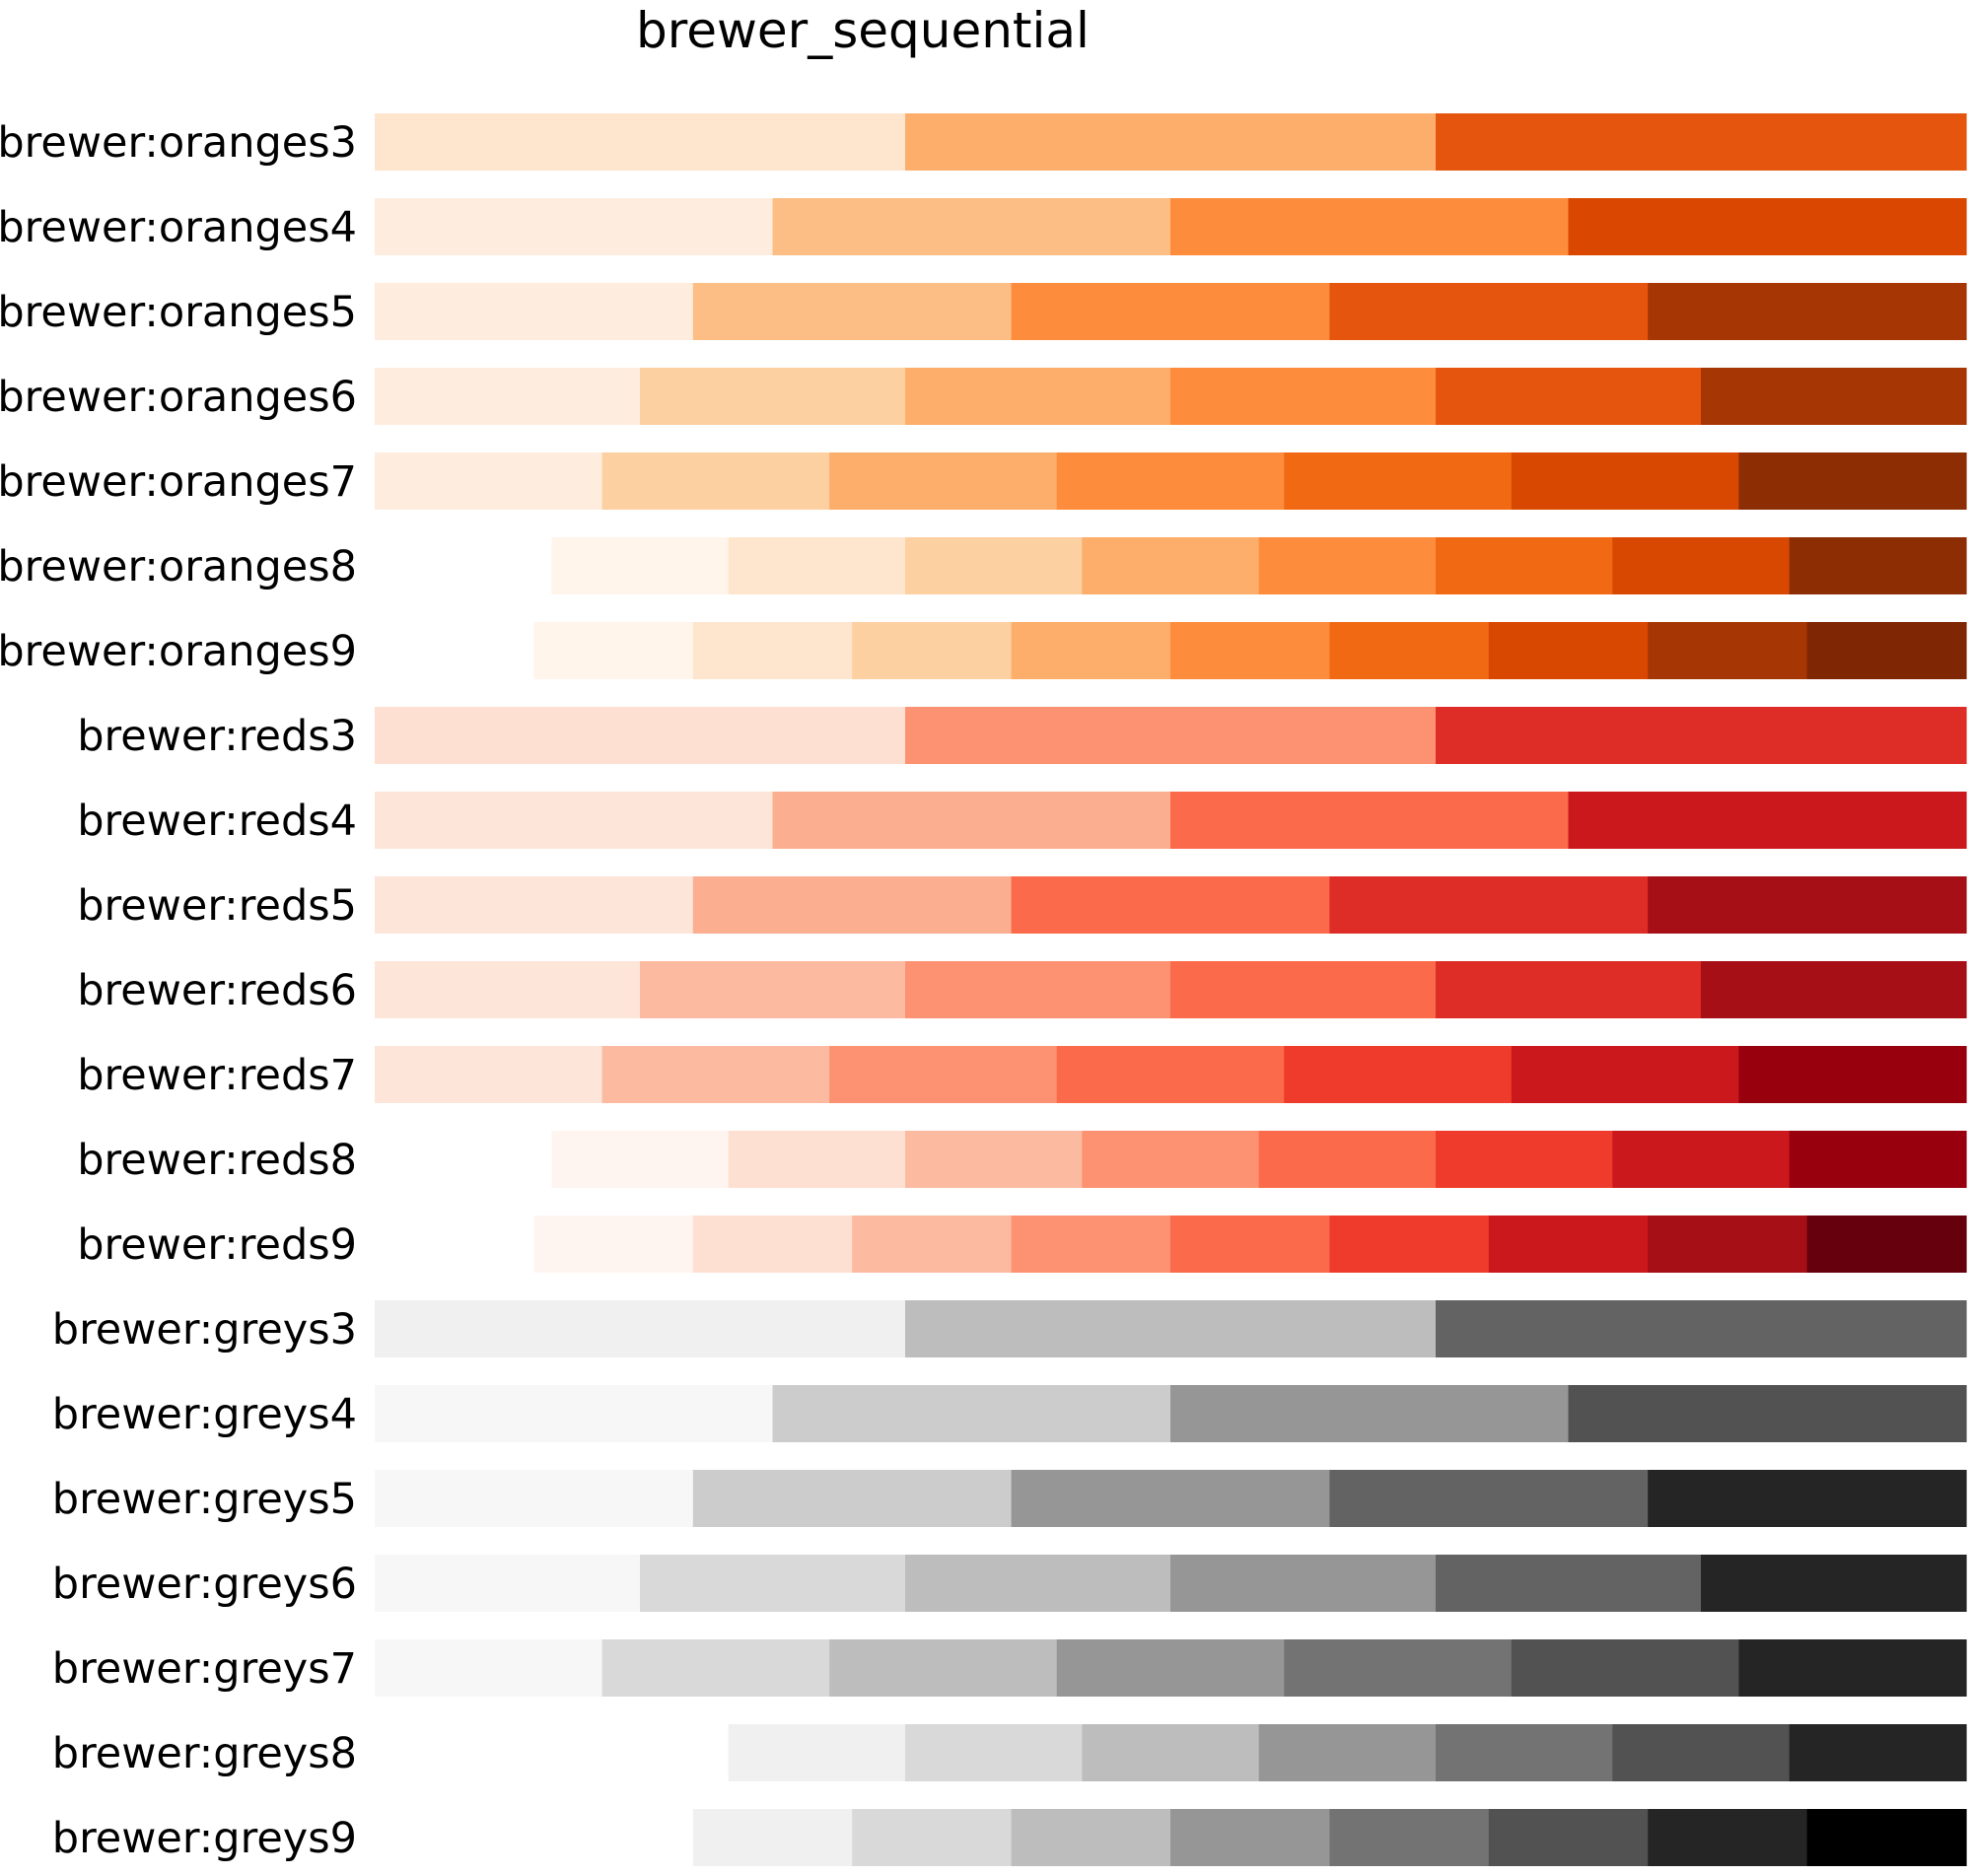  I want to click on row-label: brewer:oranges7, so click(178, 482).